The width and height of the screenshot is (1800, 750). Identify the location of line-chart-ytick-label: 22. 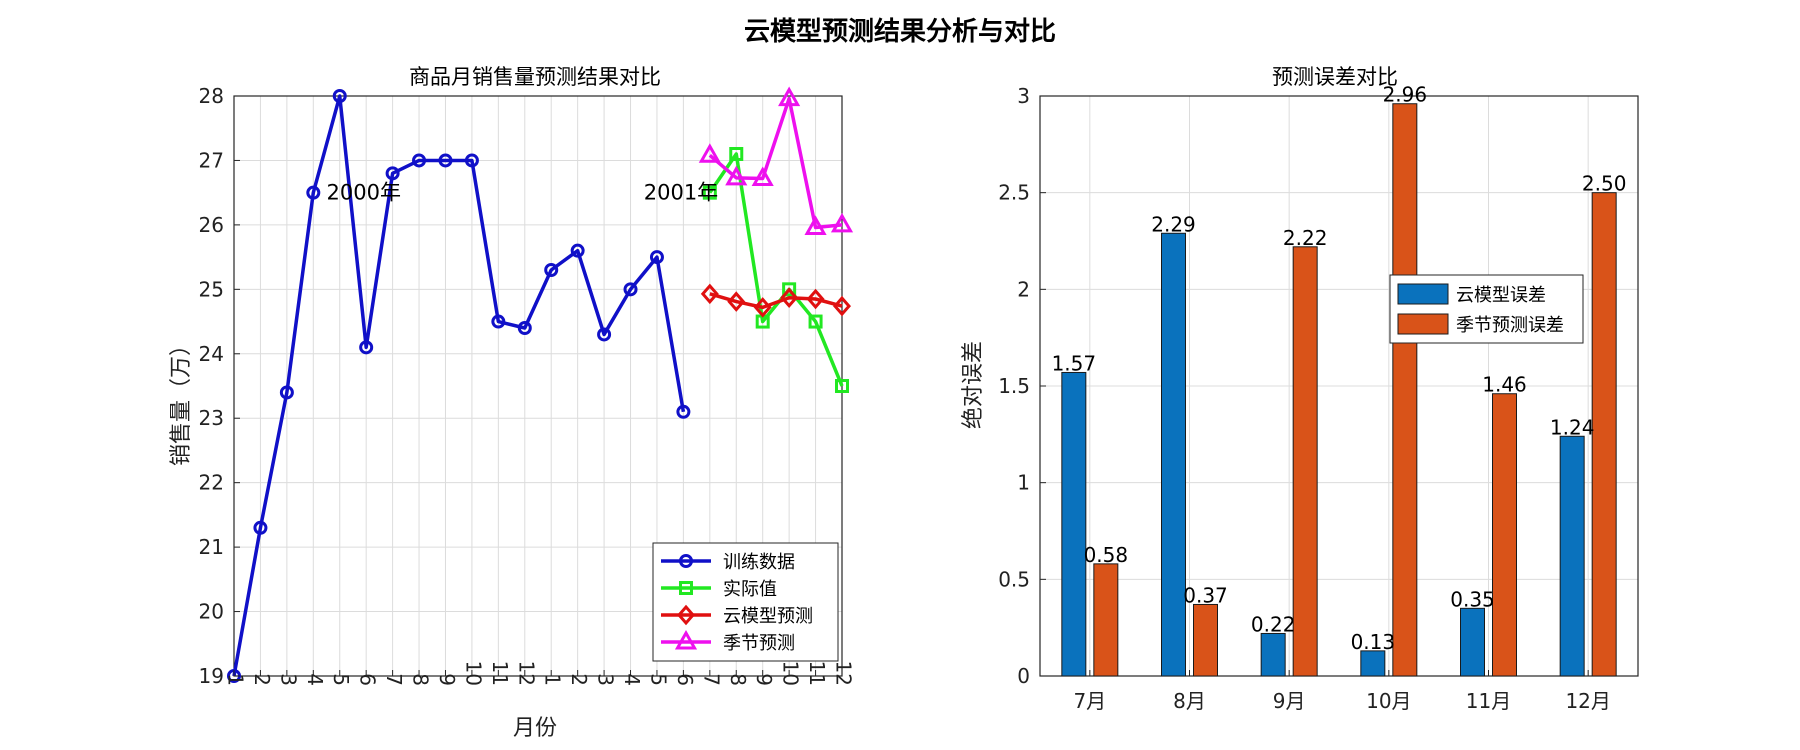
(211, 483).